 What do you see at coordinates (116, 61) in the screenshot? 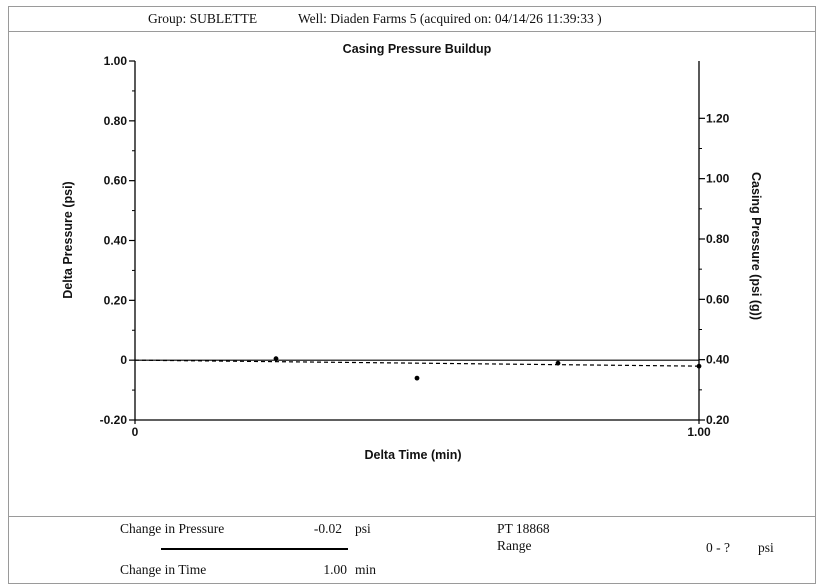
I see `y-tick-label: 1.00` at bounding box center [116, 61].